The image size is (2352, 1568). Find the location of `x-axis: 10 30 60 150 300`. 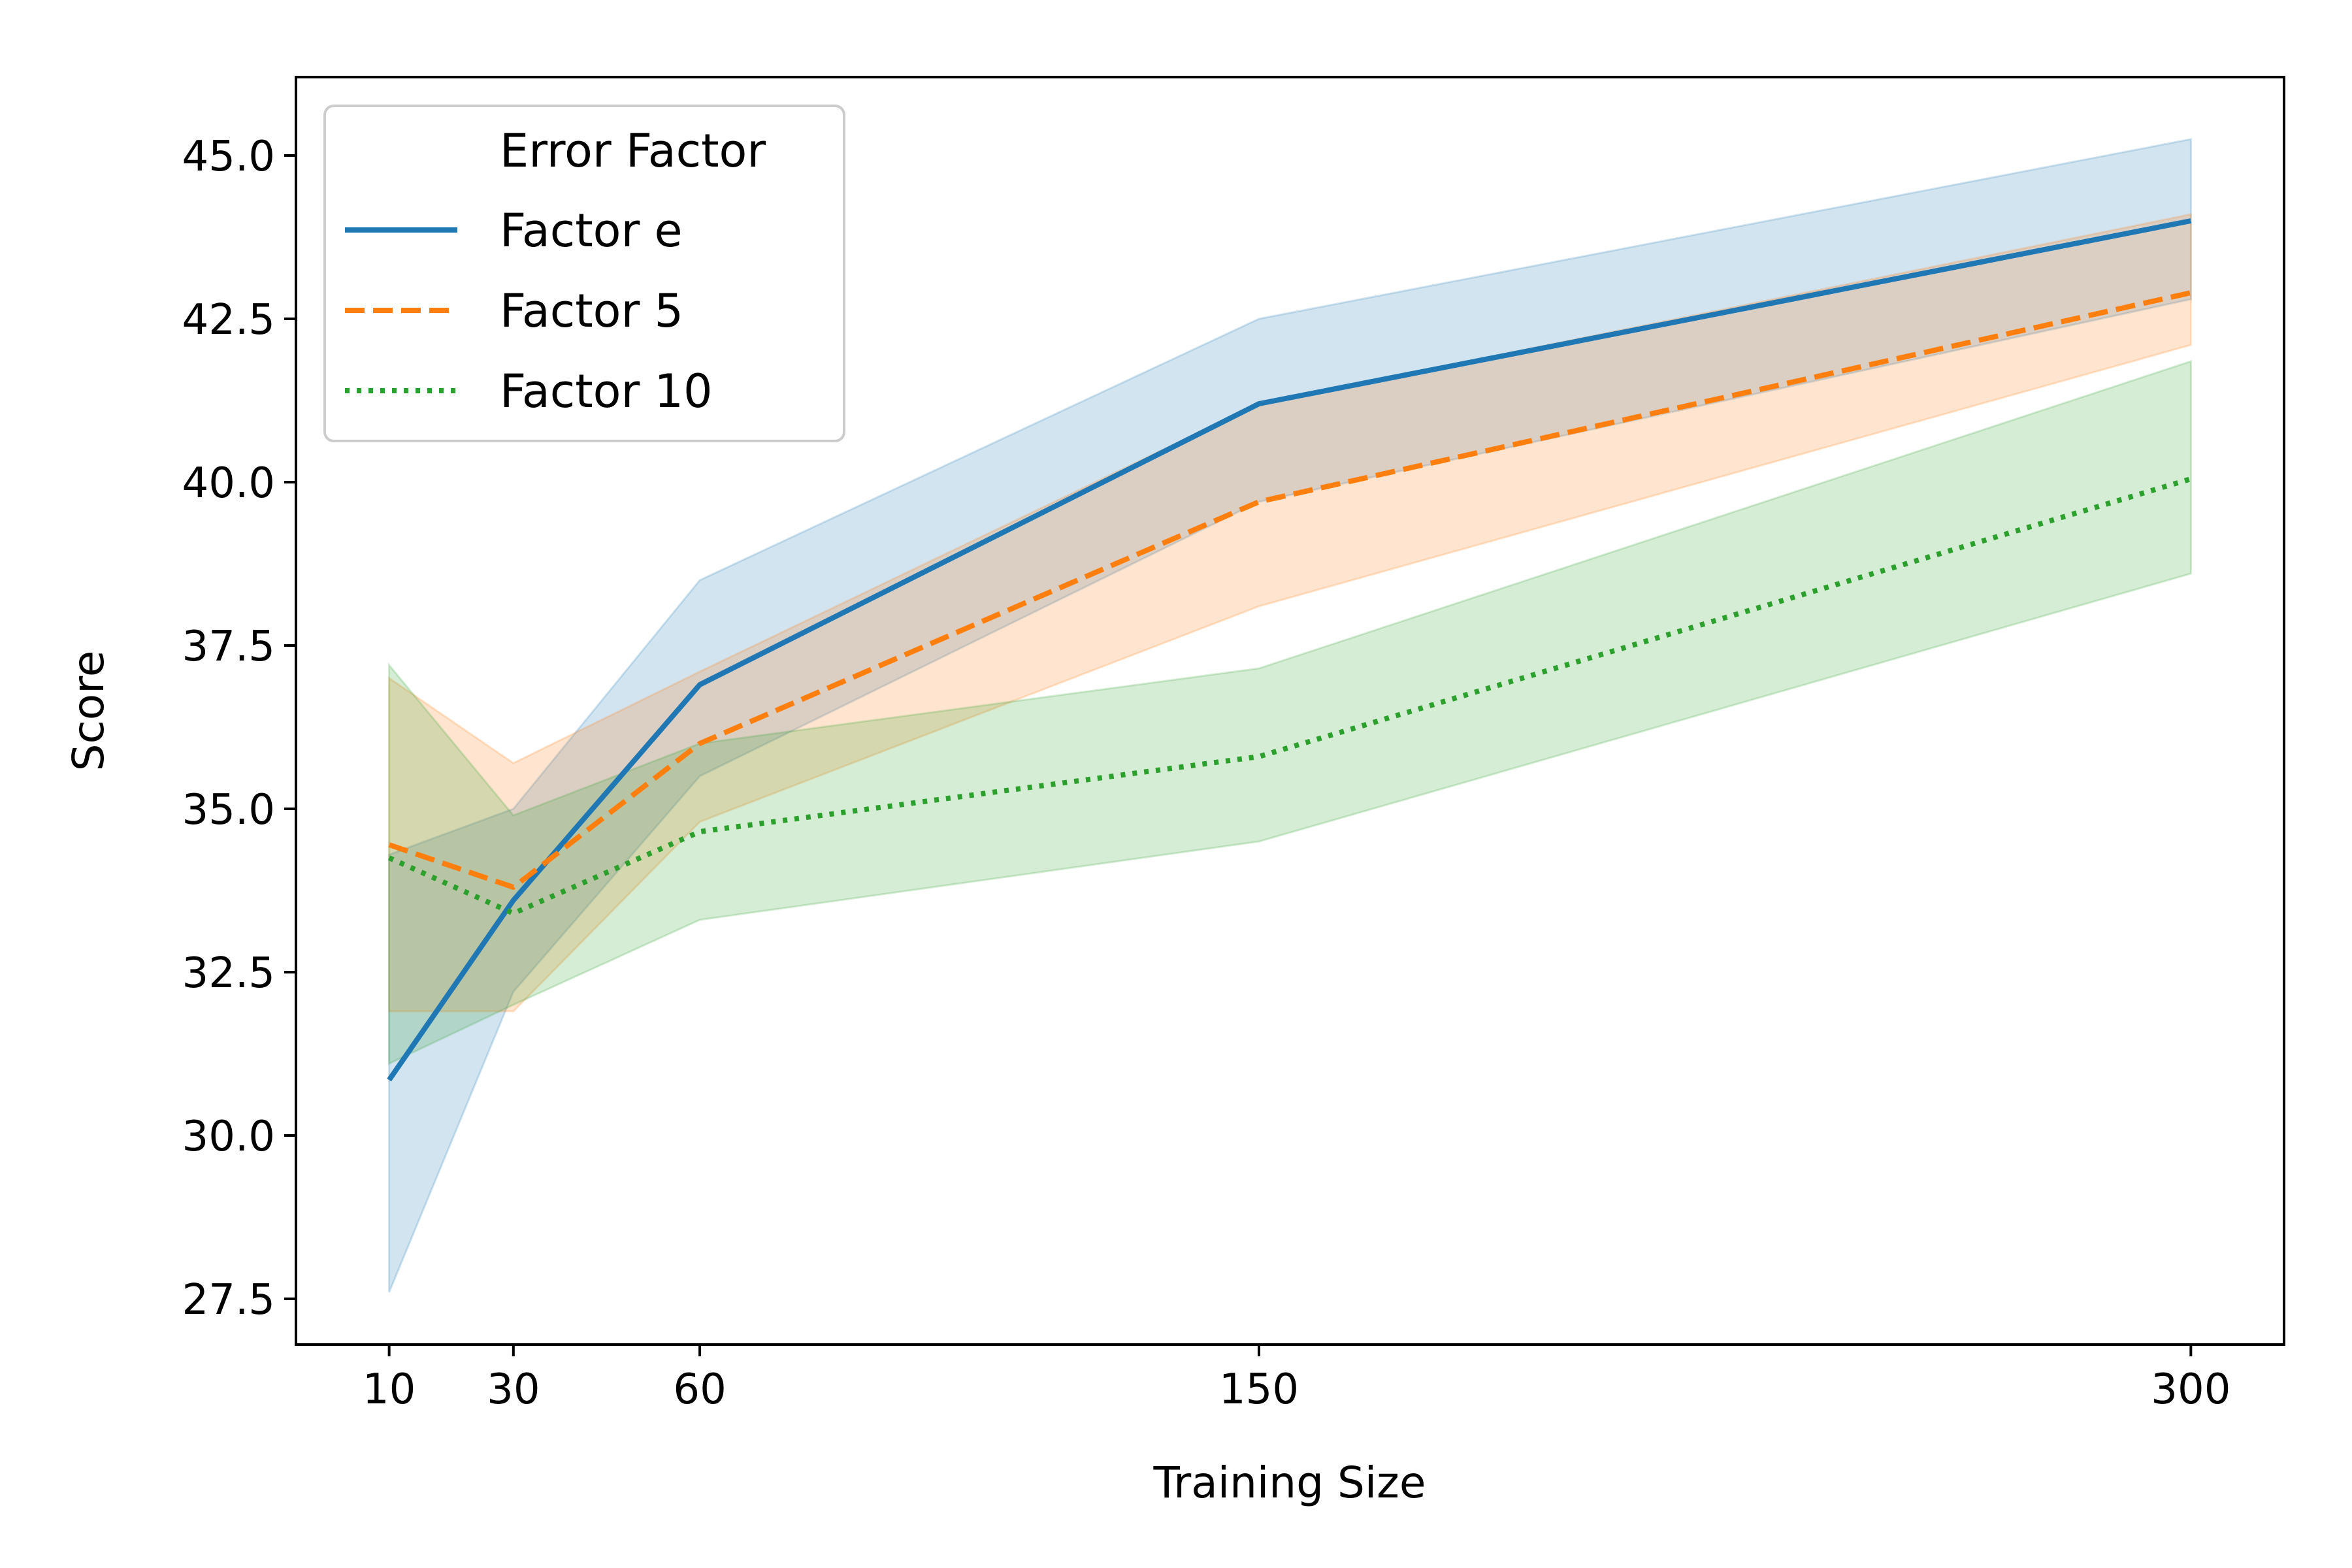

x-axis: 10 30 60 150 300 is located at coordinates (1296, 1379).